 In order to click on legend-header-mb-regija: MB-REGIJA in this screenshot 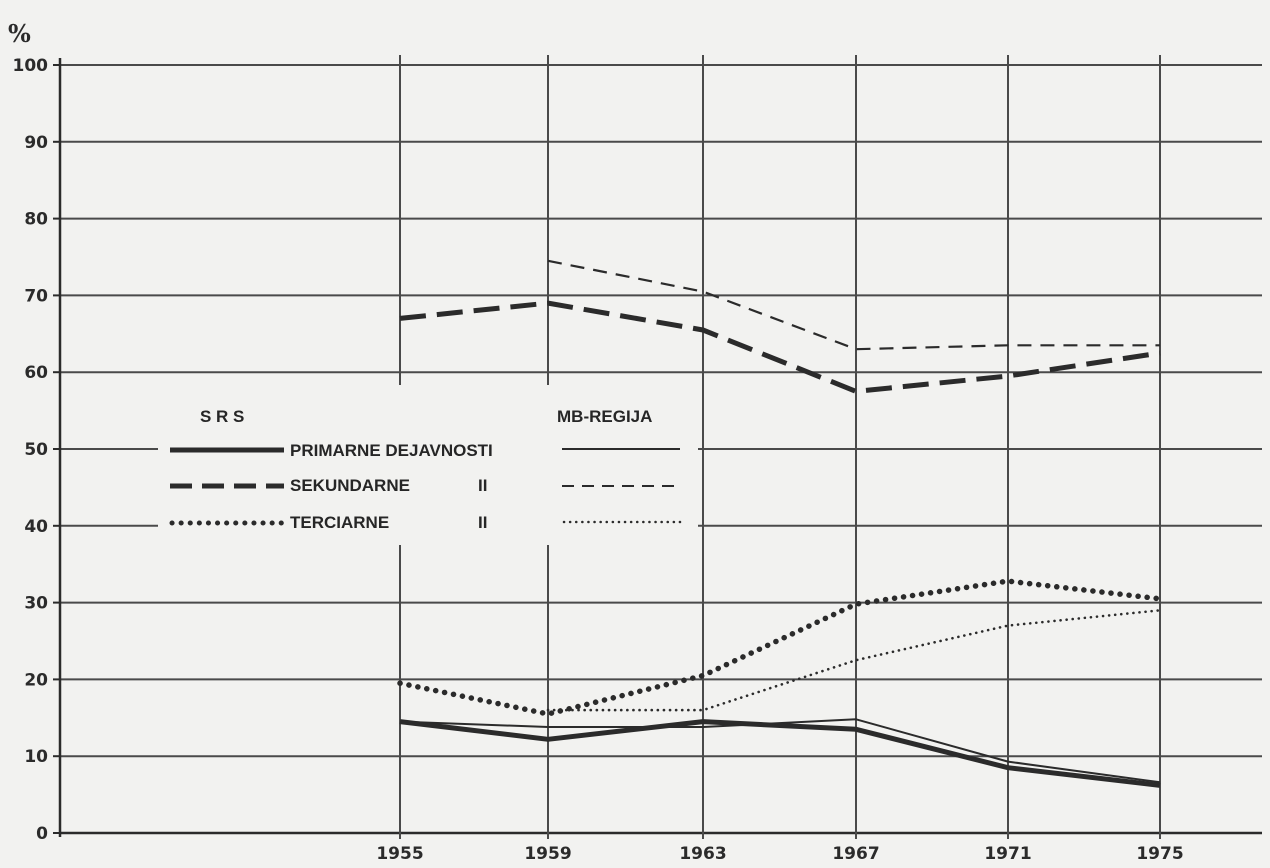, I will do `click(604, 416)`.